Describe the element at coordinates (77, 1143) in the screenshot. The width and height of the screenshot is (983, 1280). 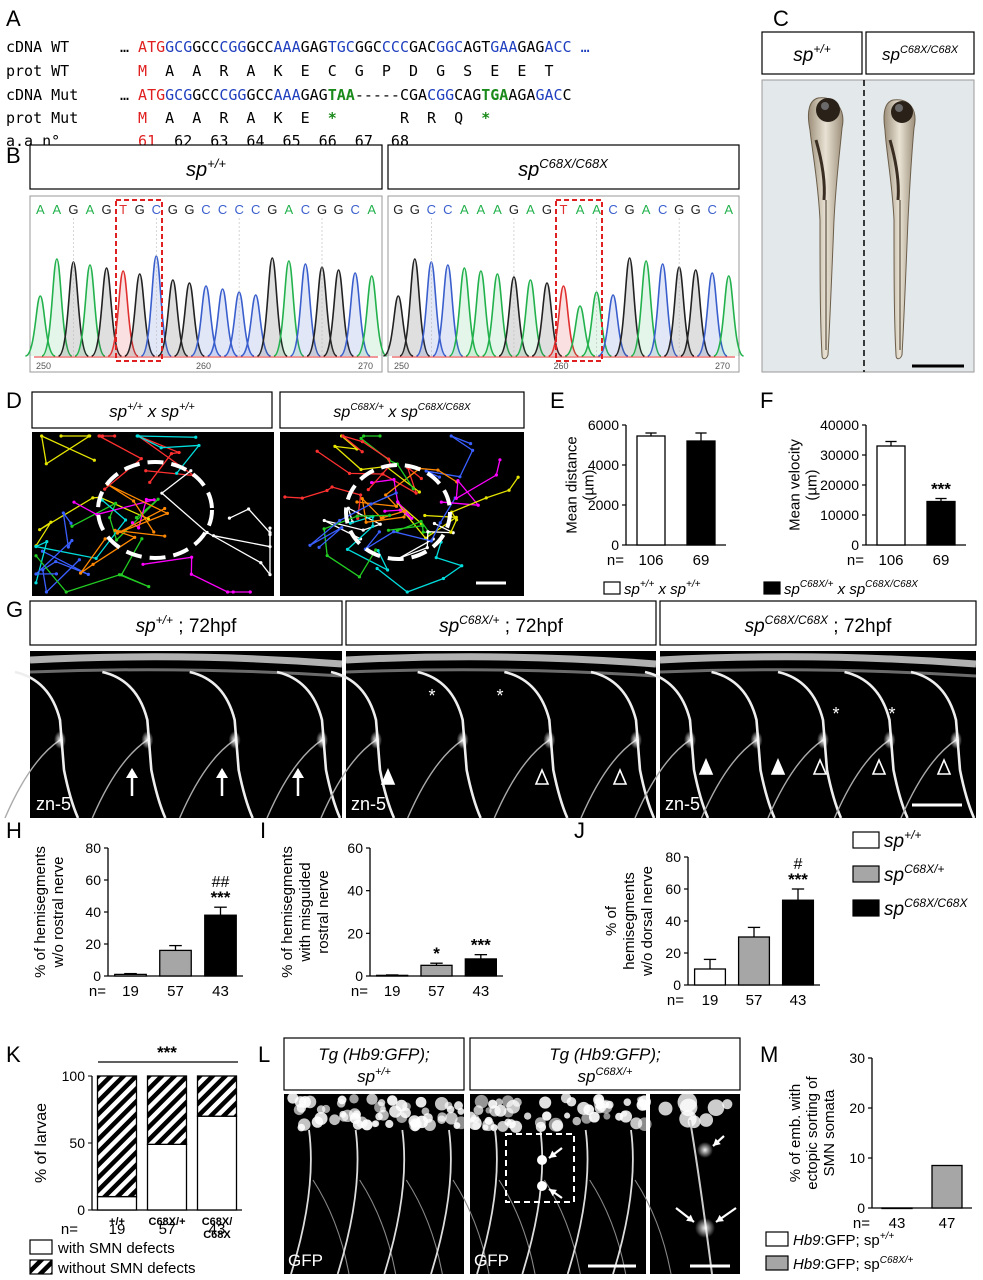
I see `y-tick-label: 50` at that location.